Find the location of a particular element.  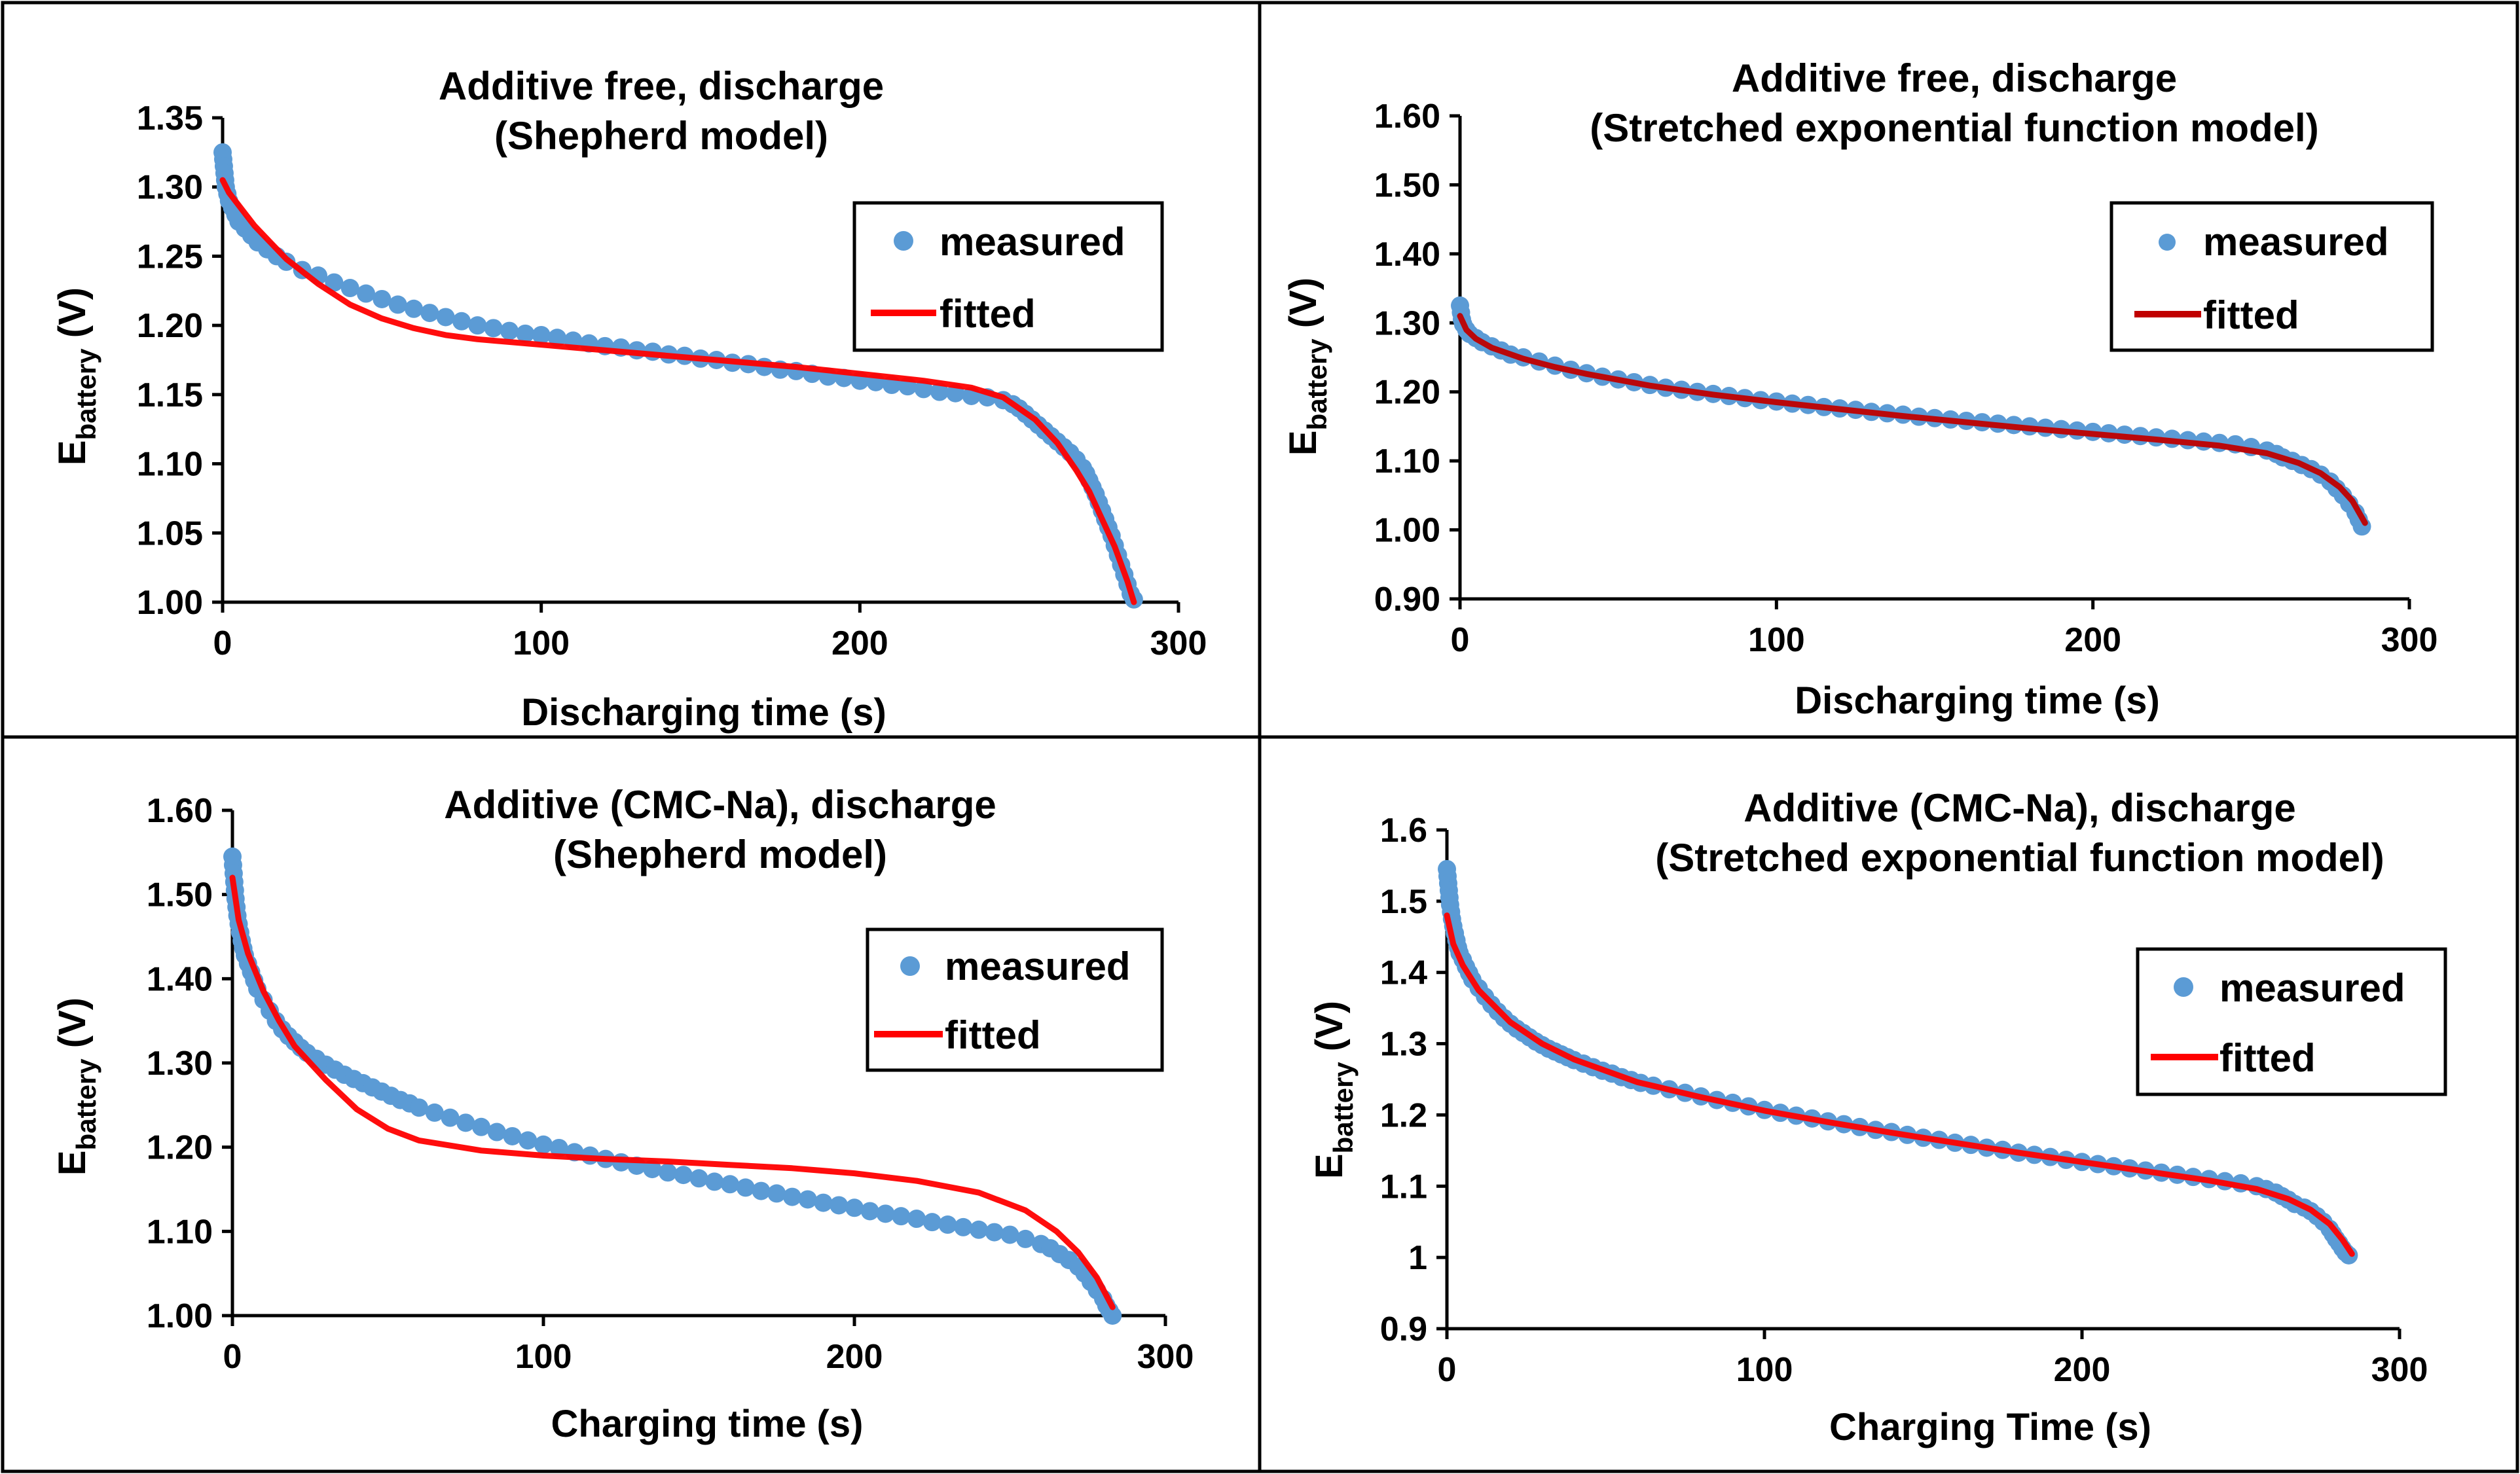

y-tick-label: 1 is located at coordinates (1417, 1258).